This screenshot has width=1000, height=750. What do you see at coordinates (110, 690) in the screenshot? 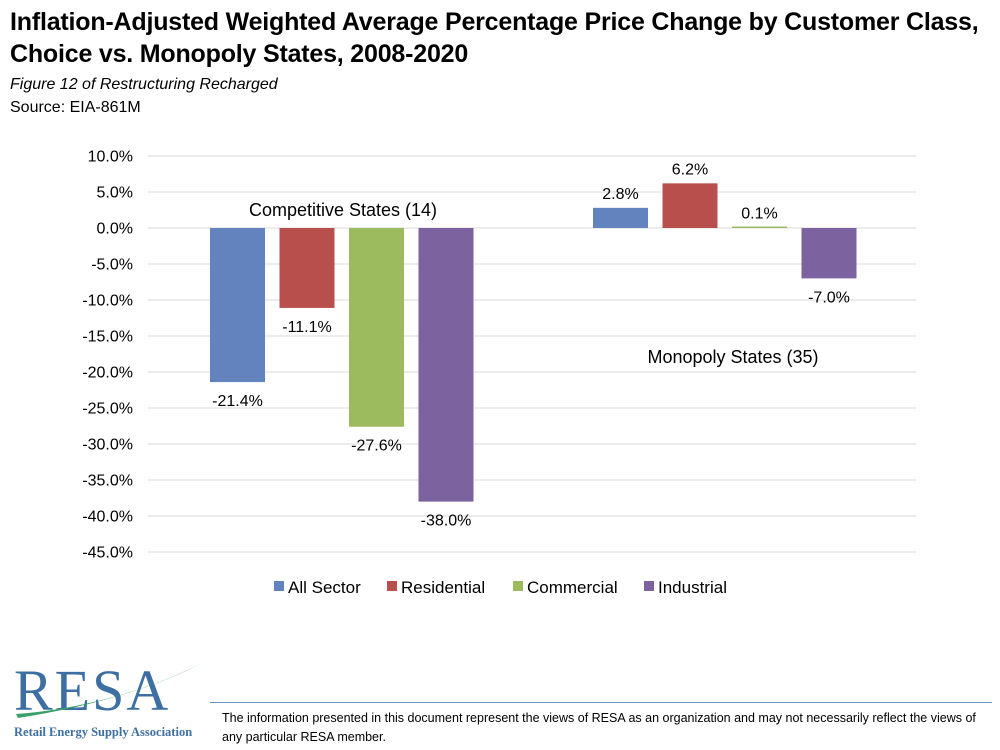
I see `logo-swoosh-icon` at bounding box center [110, 690].